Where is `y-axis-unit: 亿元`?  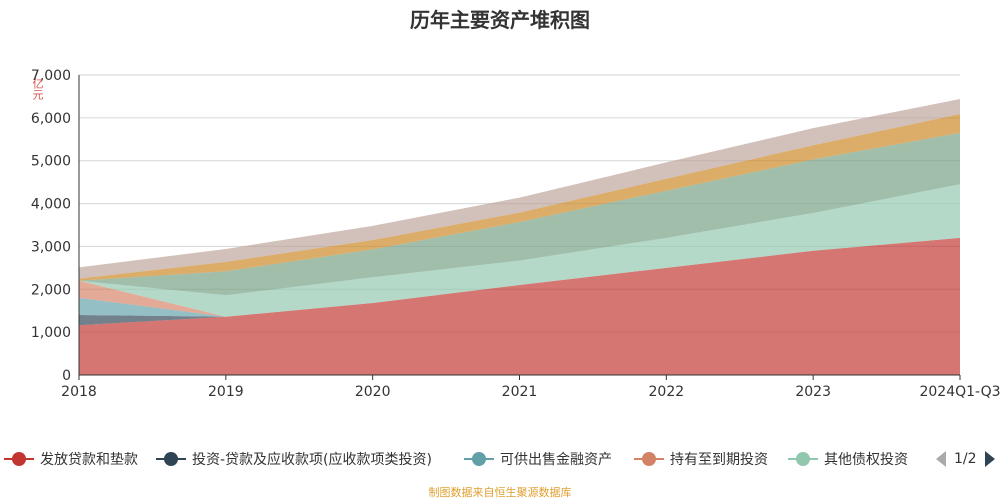 y-axis-unit: 亿元 is located at coordinates (37, 89).